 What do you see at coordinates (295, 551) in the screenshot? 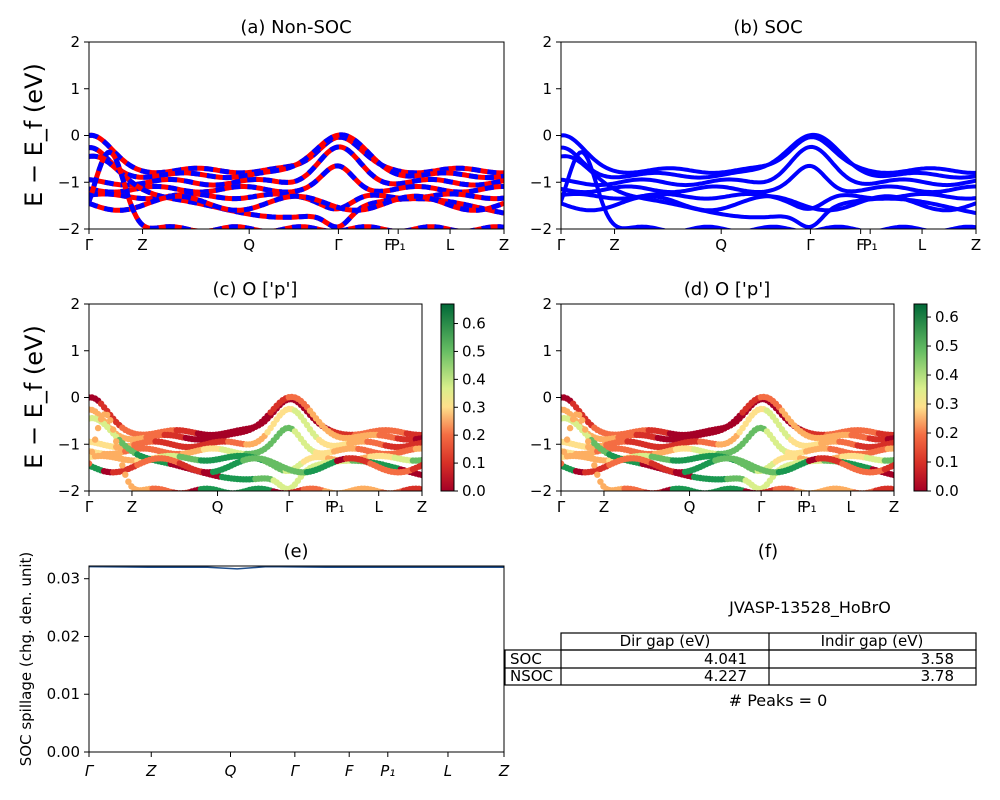
I see `panel-e-title: (e)` at bounding box center [295, 551].